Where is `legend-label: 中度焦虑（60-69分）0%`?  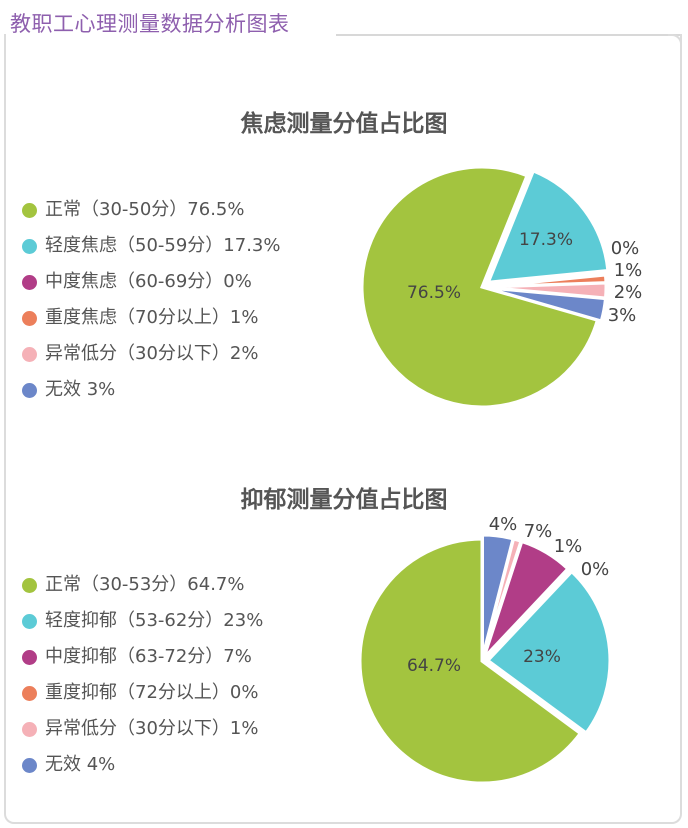
legend-label: 中度焦虑（60-69分）0% is located at coordinates (148, 281).